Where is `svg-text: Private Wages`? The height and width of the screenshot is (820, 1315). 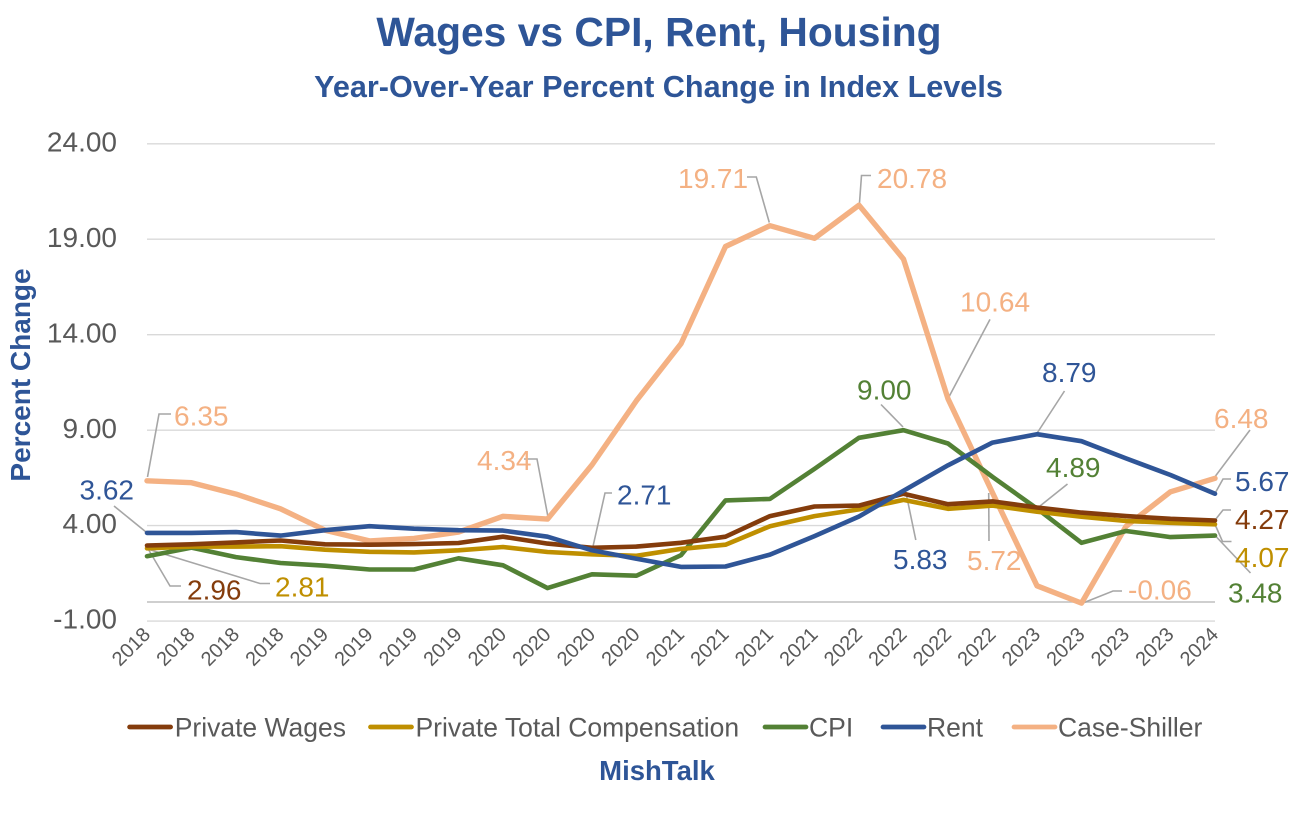
svg-text: Private Wages is located at coordinates (260, 728).